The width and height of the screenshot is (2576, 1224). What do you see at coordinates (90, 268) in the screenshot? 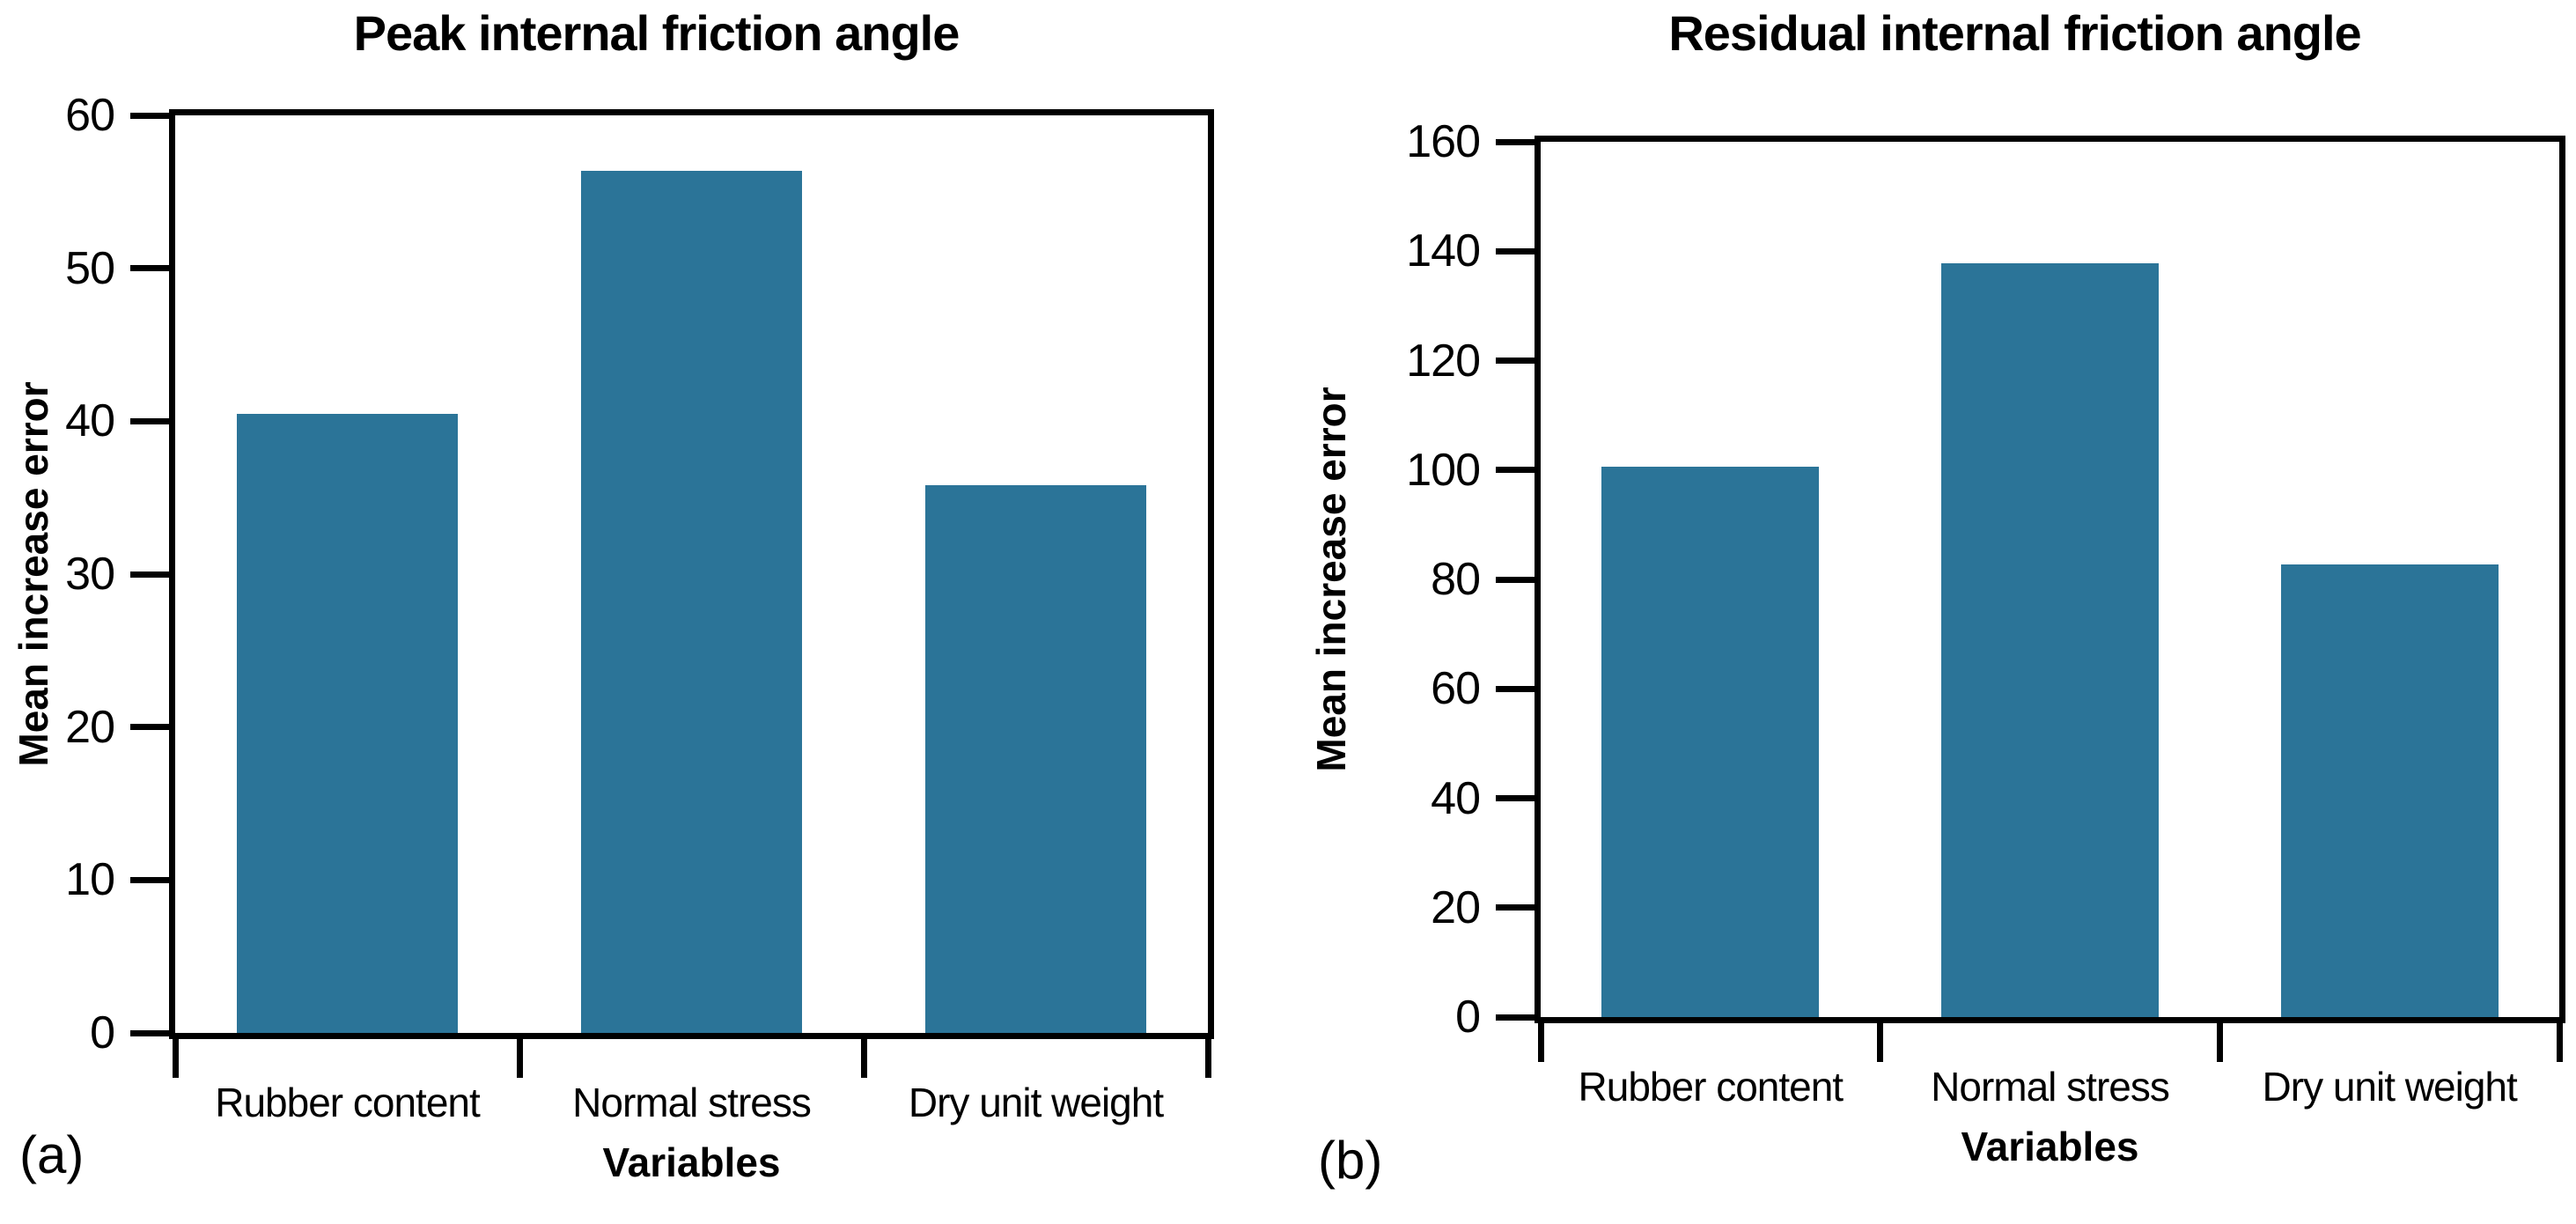
I see `y-tick-label: 50` at bounding box center [90, 268].